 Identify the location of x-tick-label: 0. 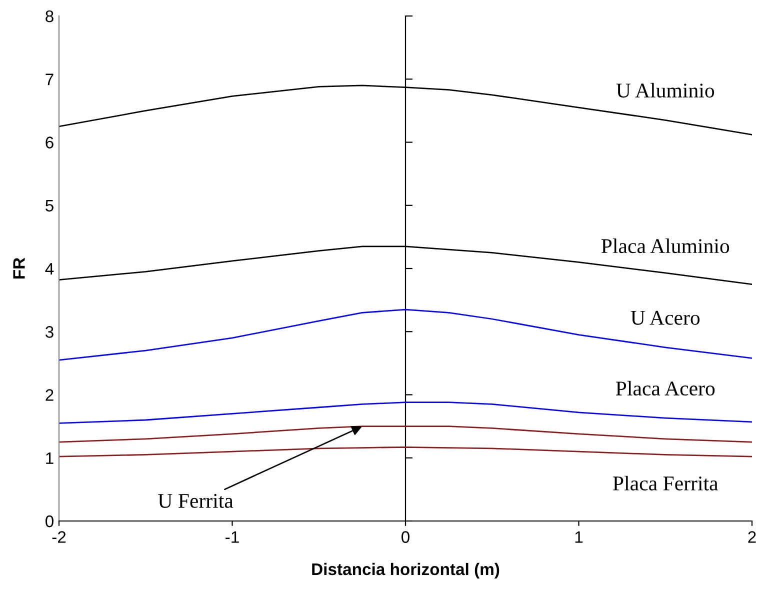
(406, 537).